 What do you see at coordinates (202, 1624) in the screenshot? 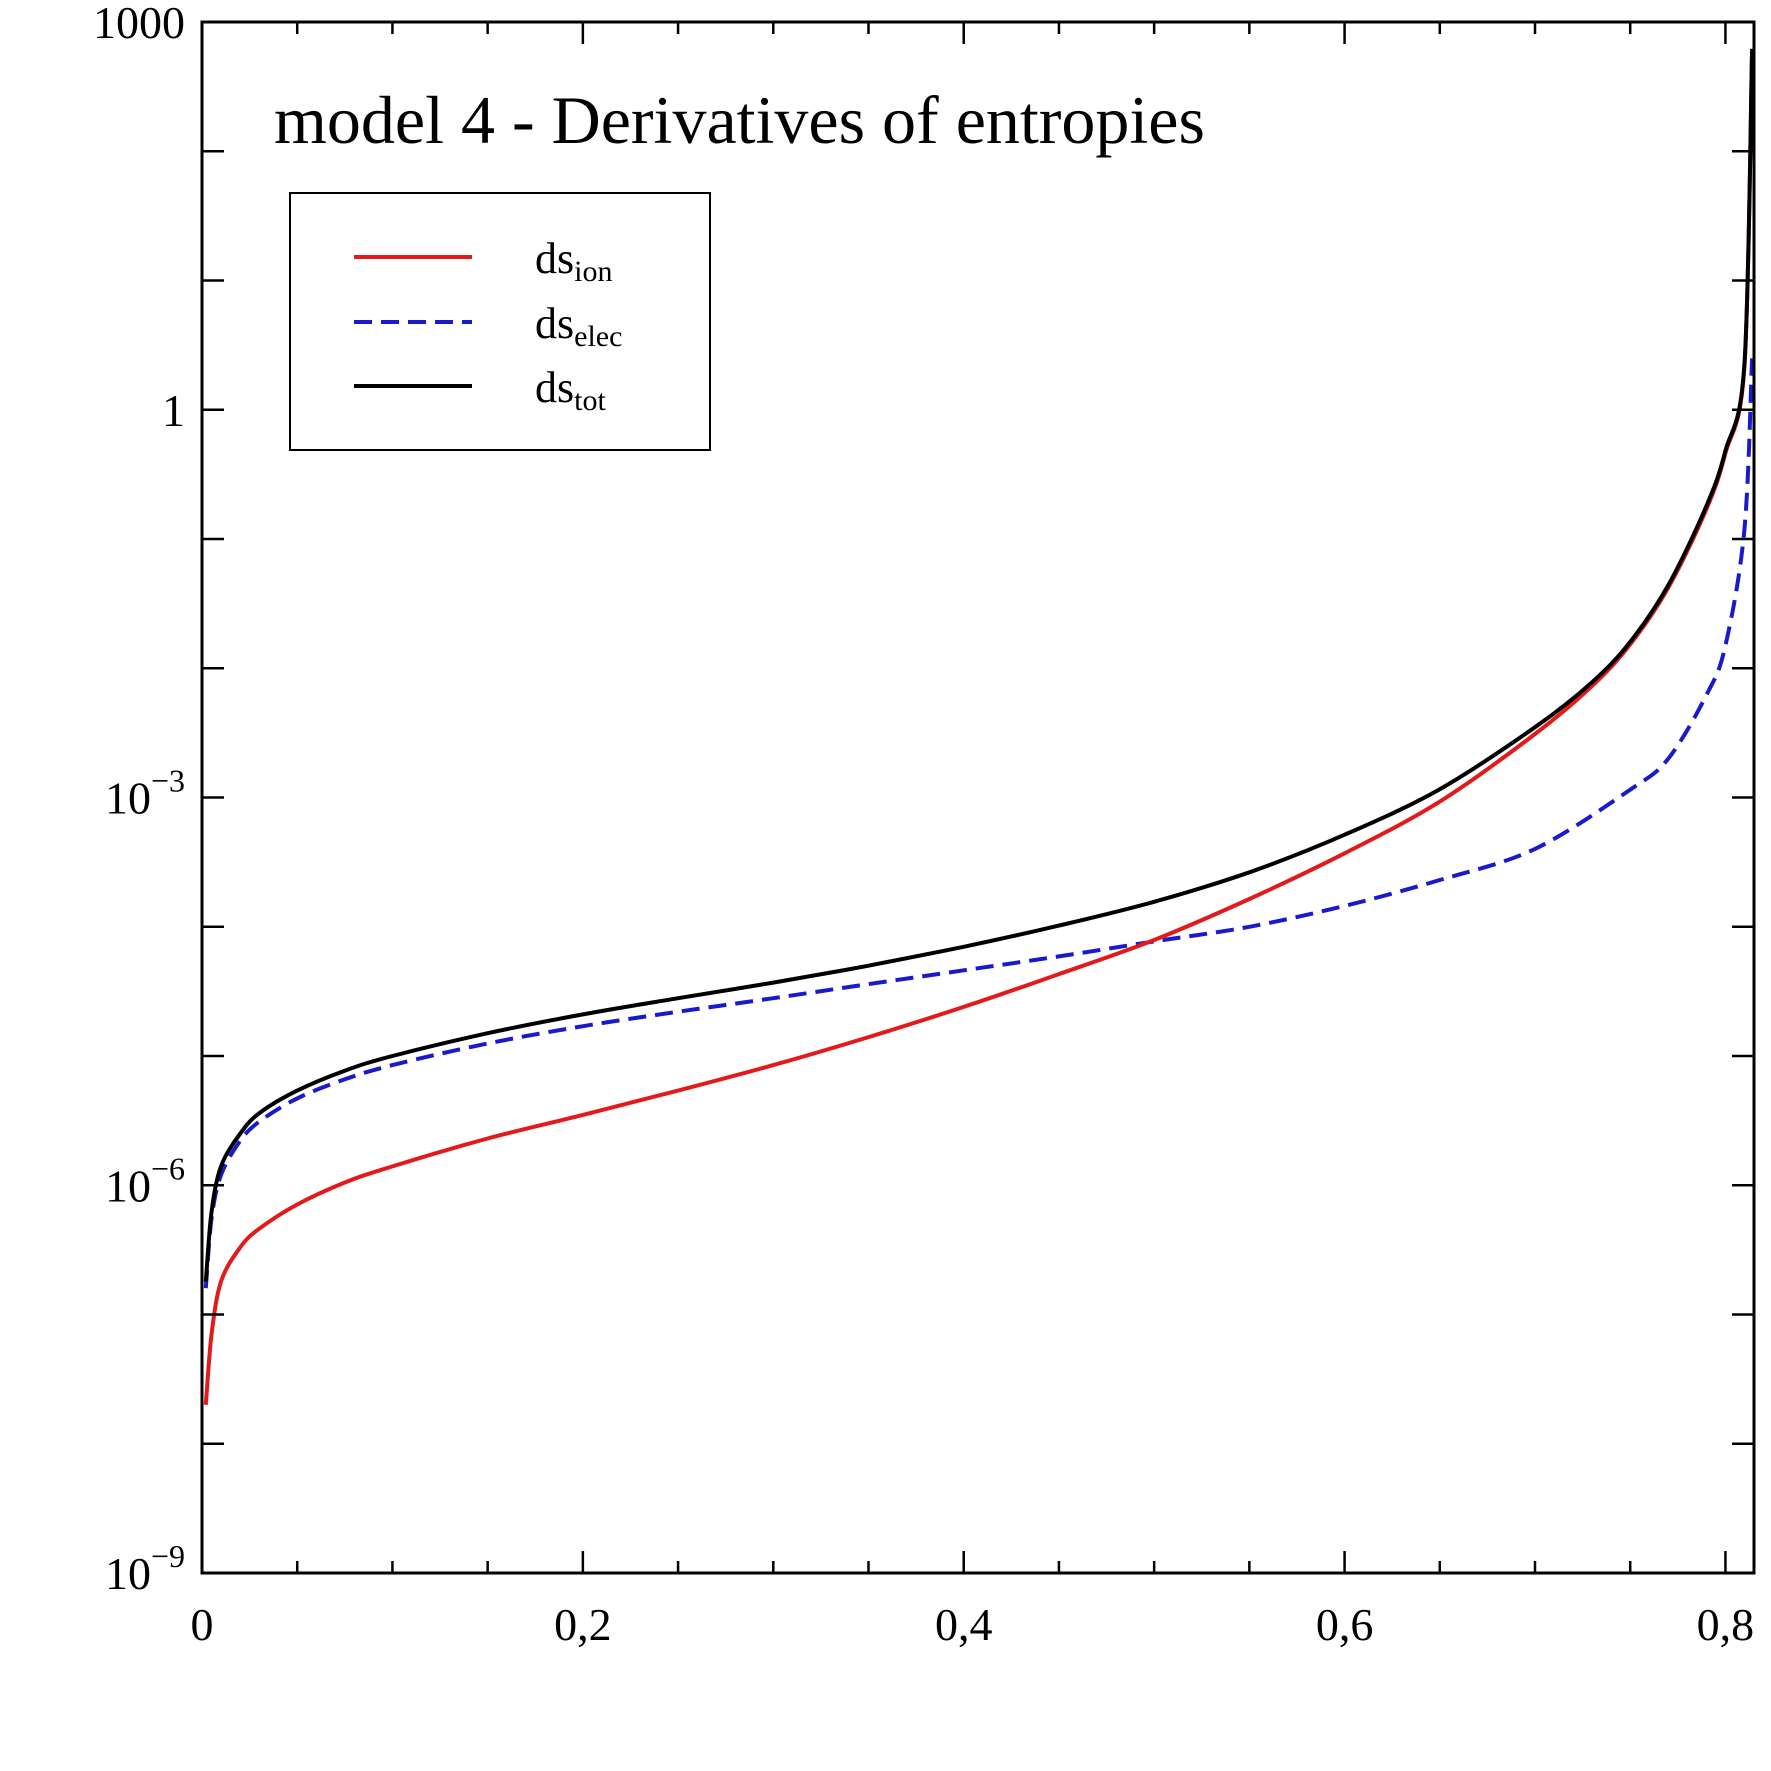
I see `x-tick-label: 0` at bounding box center [202, 1624].